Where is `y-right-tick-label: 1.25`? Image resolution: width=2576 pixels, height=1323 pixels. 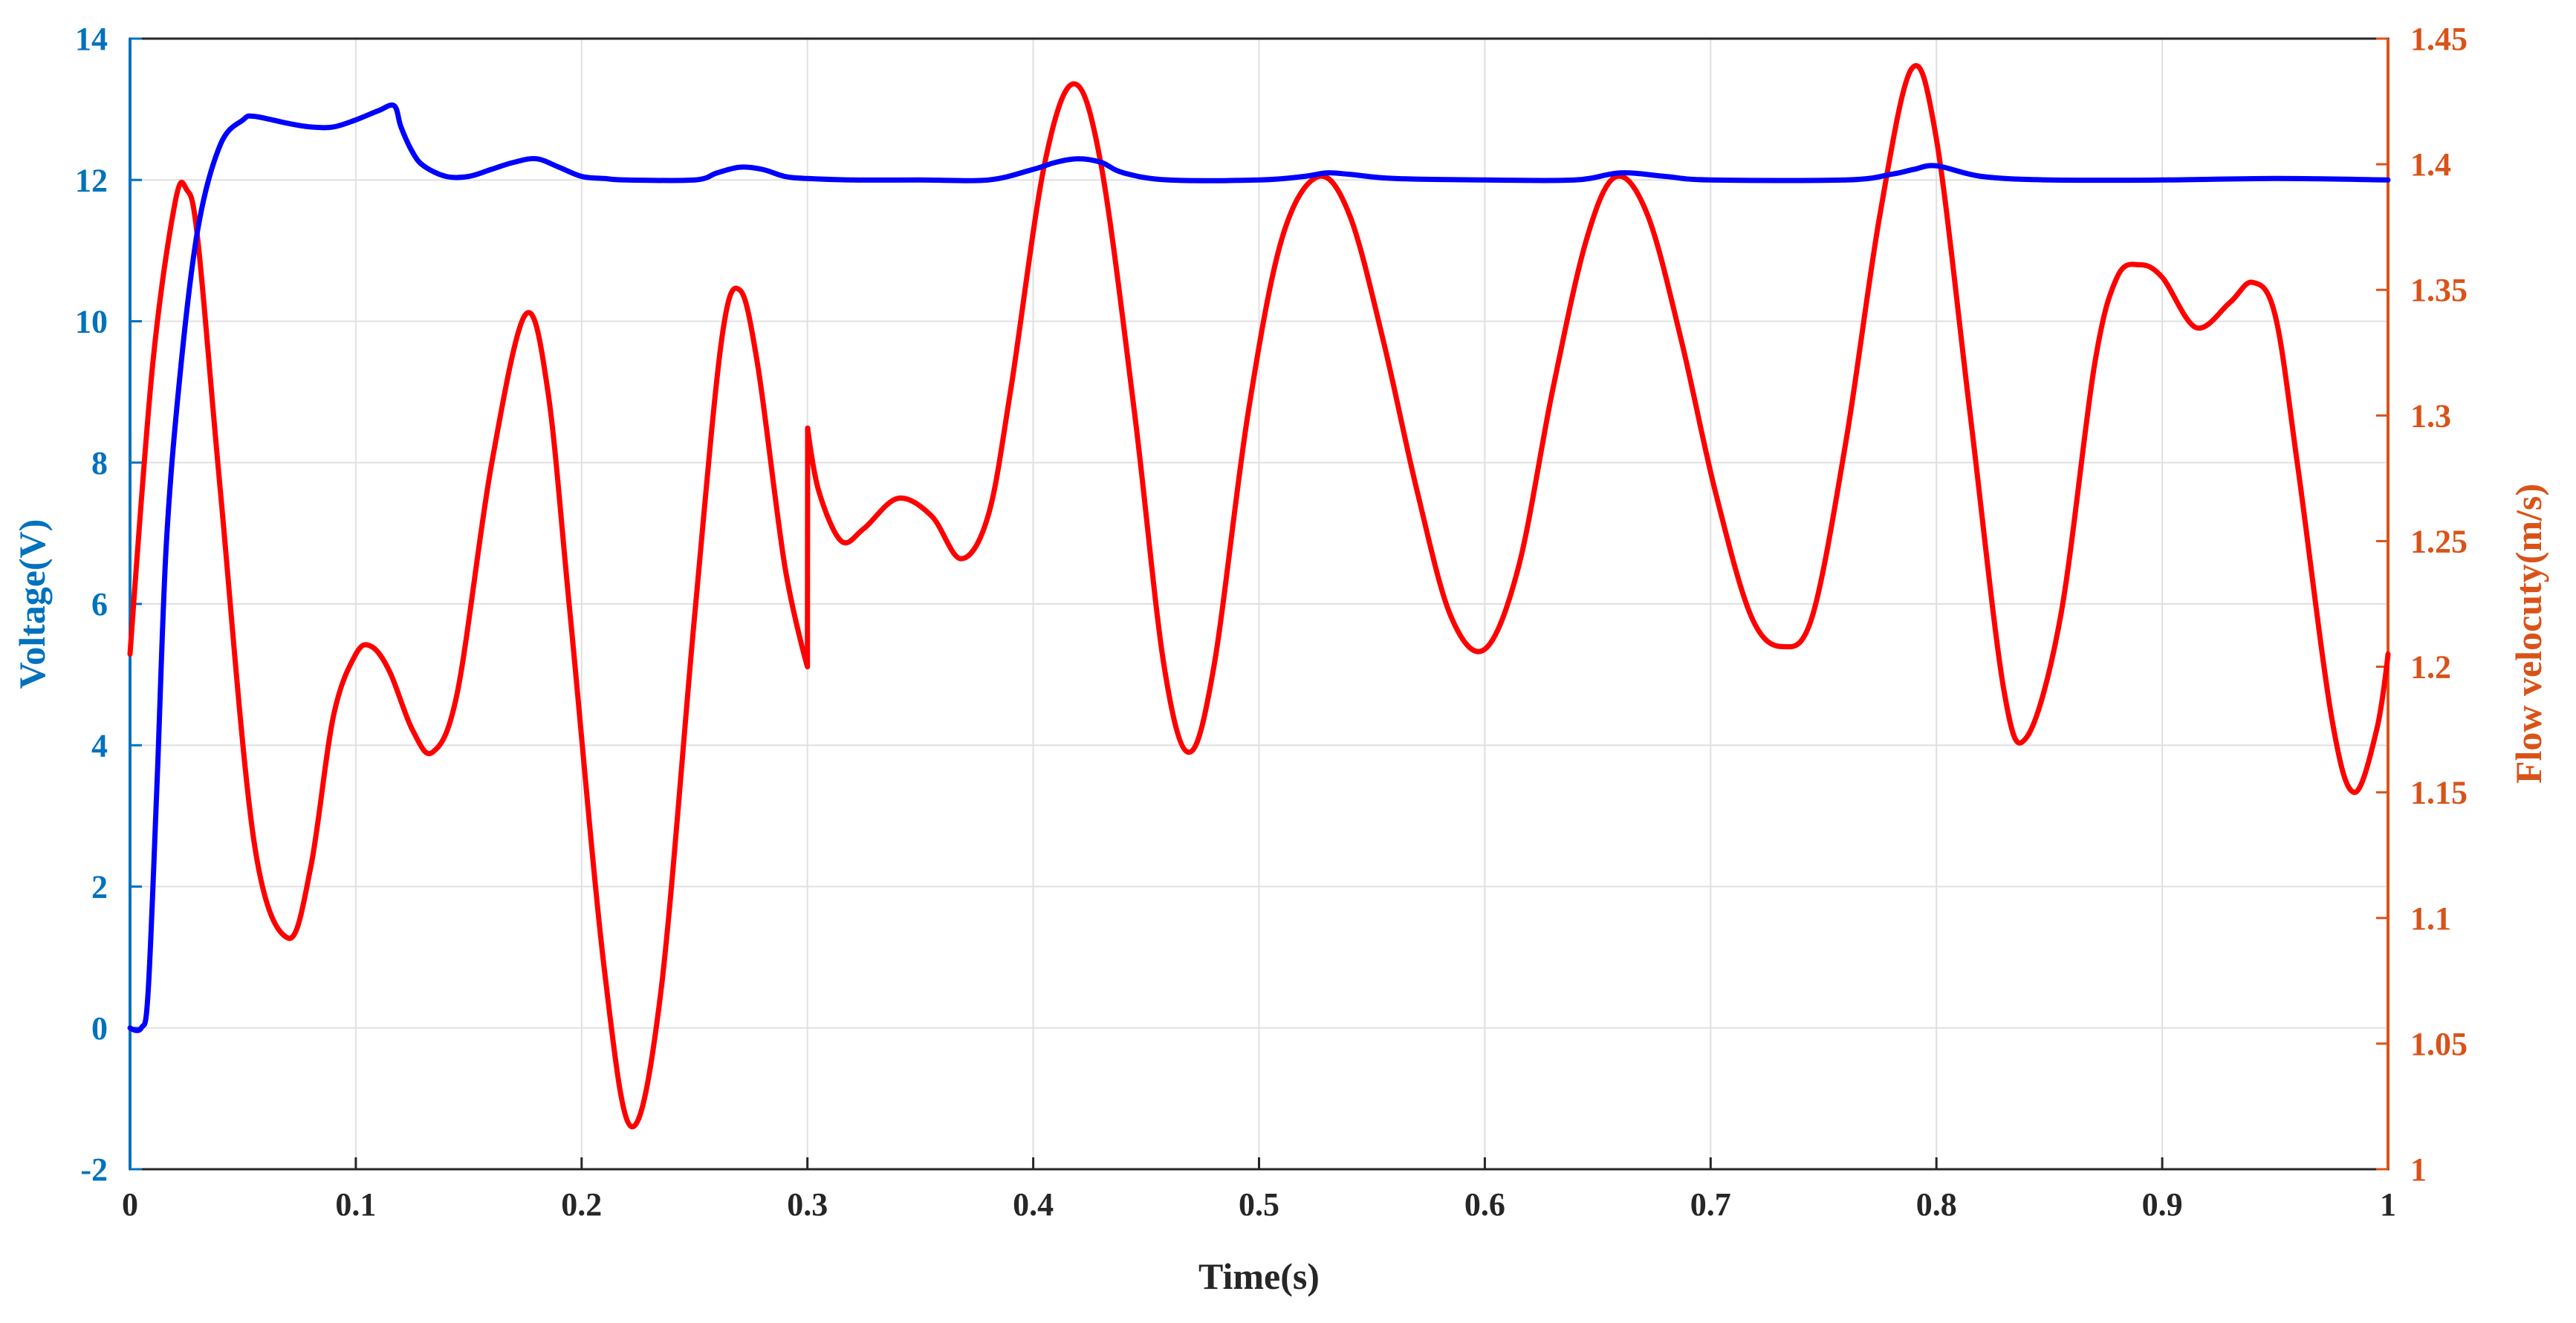
y-right-tick-label: 1.25 is located at coordinates (2439, 541).